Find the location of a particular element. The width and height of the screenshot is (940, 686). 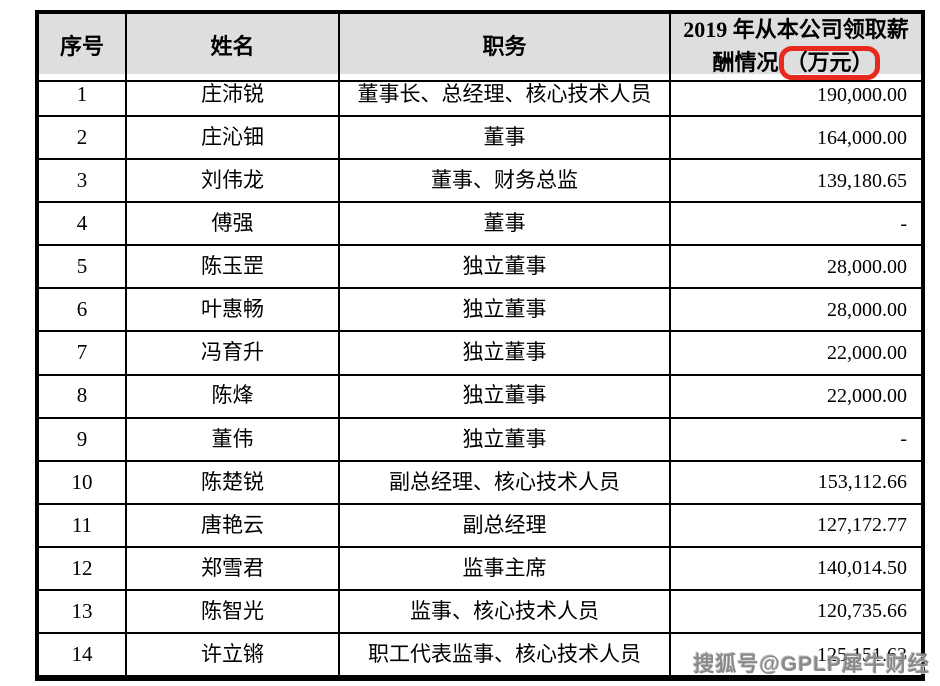

table-row: 14 许立锵 职工代表监事、核心技术人员 125,151.63 is located at coordinates (480, 656).